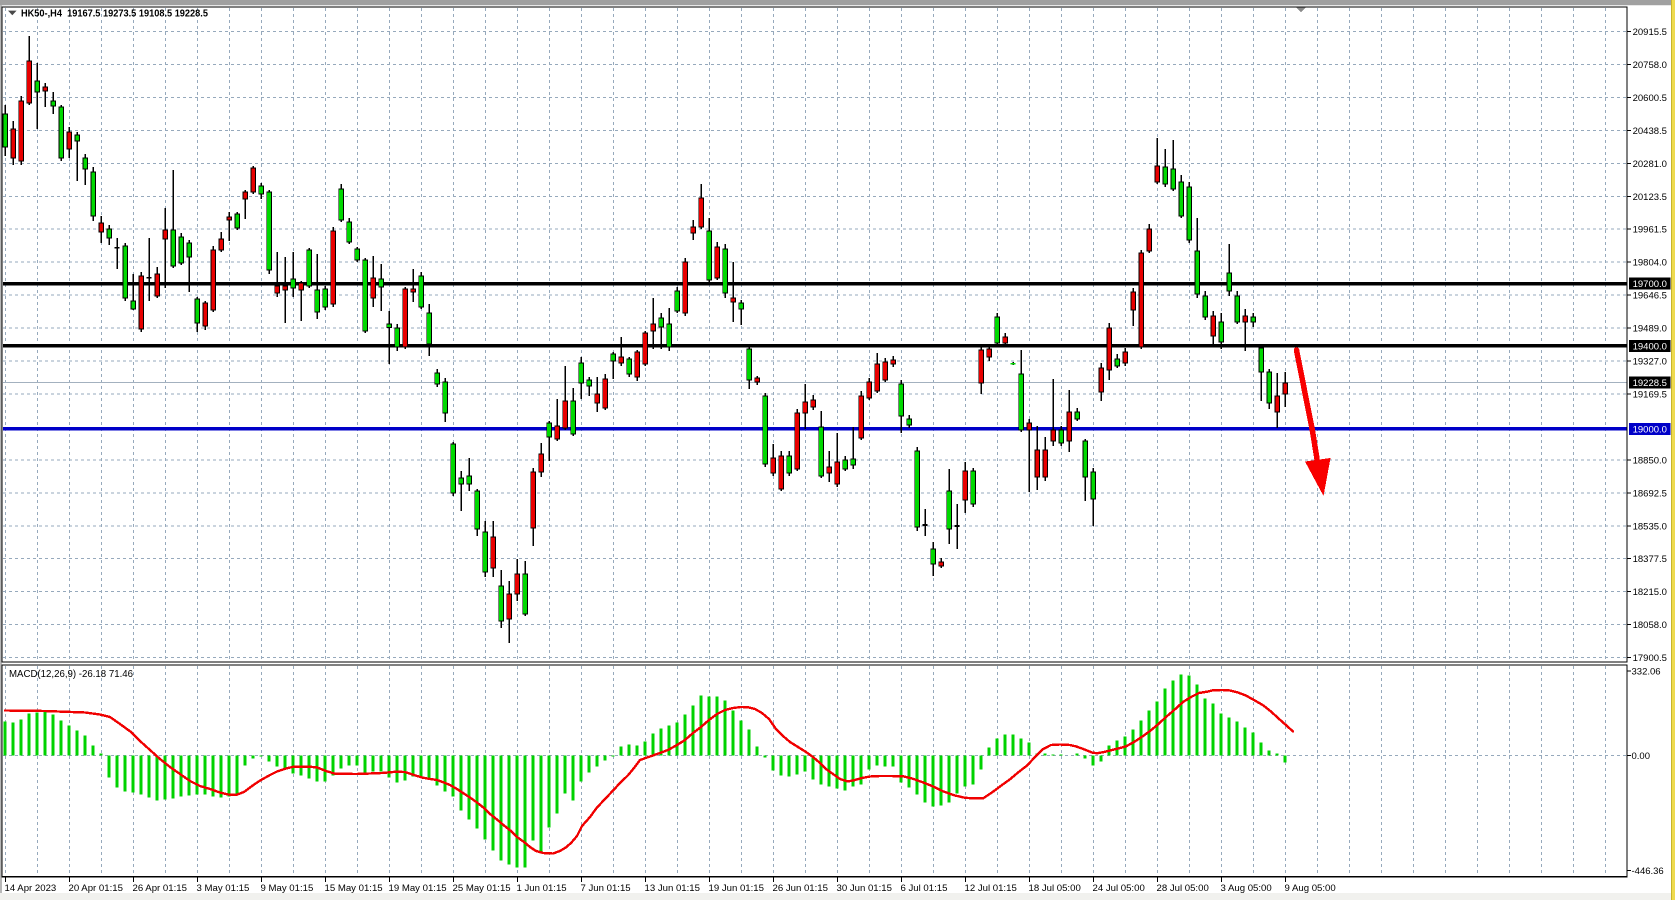  Describe the element at coordinates (1650, 394) in the screenshot. I see `svg-text: 19169.5` at that location.